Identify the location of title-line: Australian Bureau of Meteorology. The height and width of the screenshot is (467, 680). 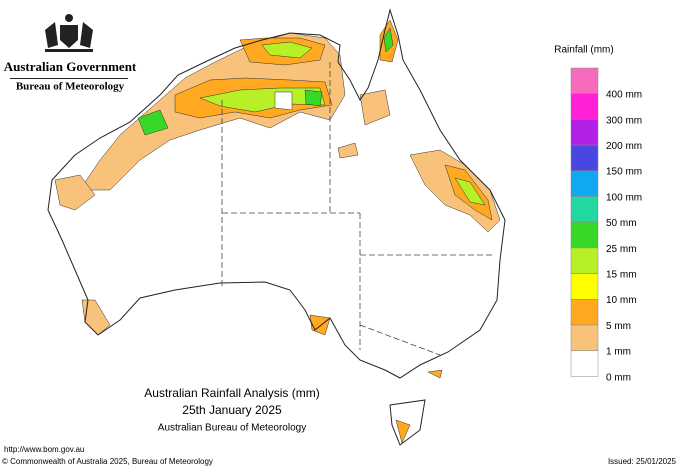
(232, 428).